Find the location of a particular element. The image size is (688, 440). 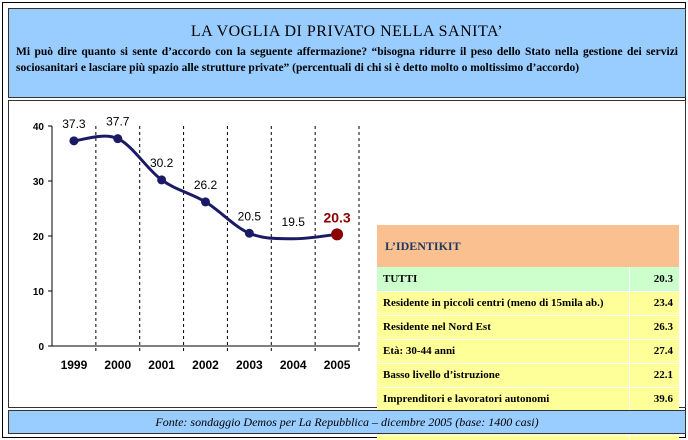

y-tick-label: 0 is located at coordinates (41, 347).